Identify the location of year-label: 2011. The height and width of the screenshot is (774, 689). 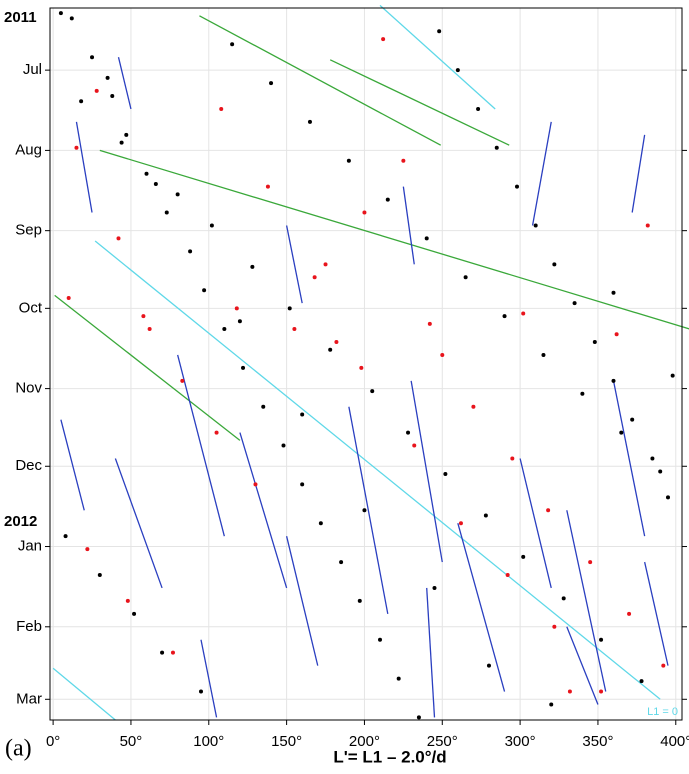
(20, 17).